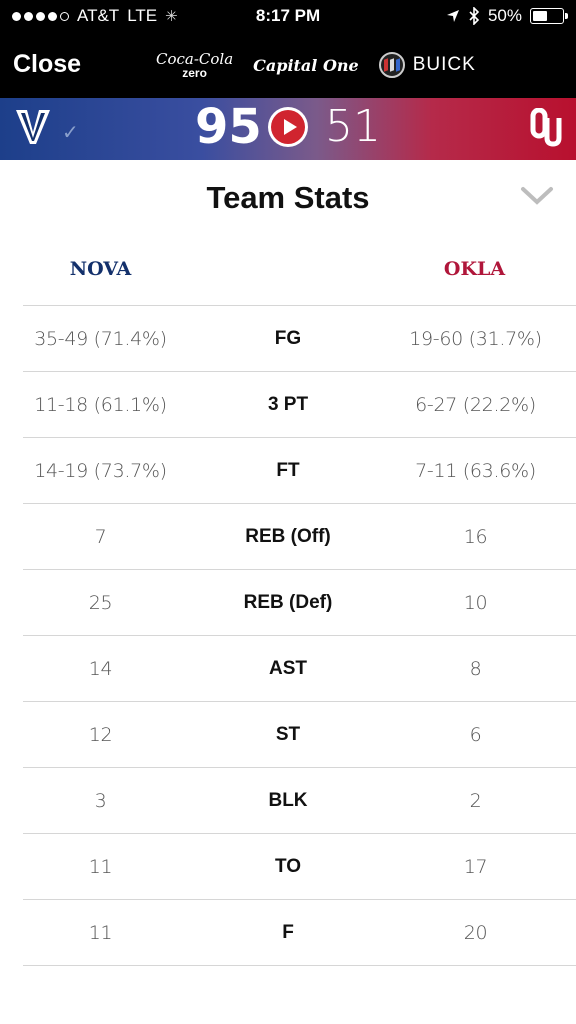 This screenshot has height=1024, width=576. What do you see at coordinates (288, 668) in the screenshot?
I see `stat-label: AST` at bounding box center [288, 668].